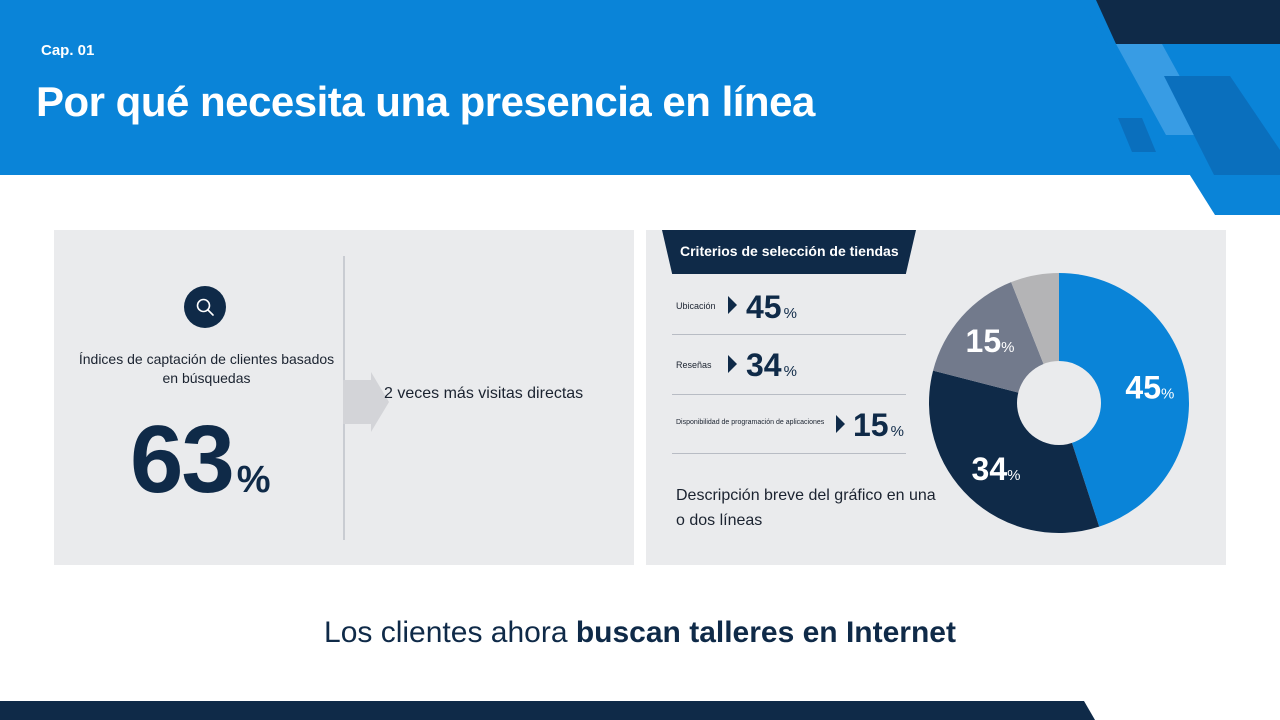 Image resolution: width=1280 pixels, height=720 pixels. I want to click on arrow-right-icon, so click(366, 402).